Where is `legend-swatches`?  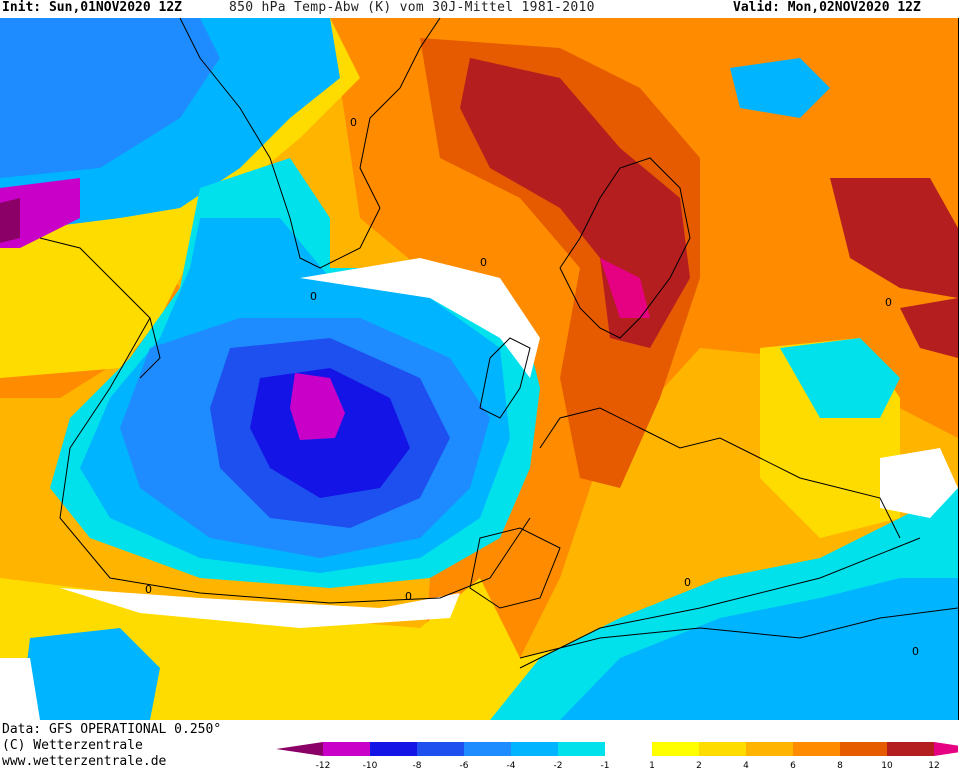 legend-swatches is located at coordinates (617, 749).